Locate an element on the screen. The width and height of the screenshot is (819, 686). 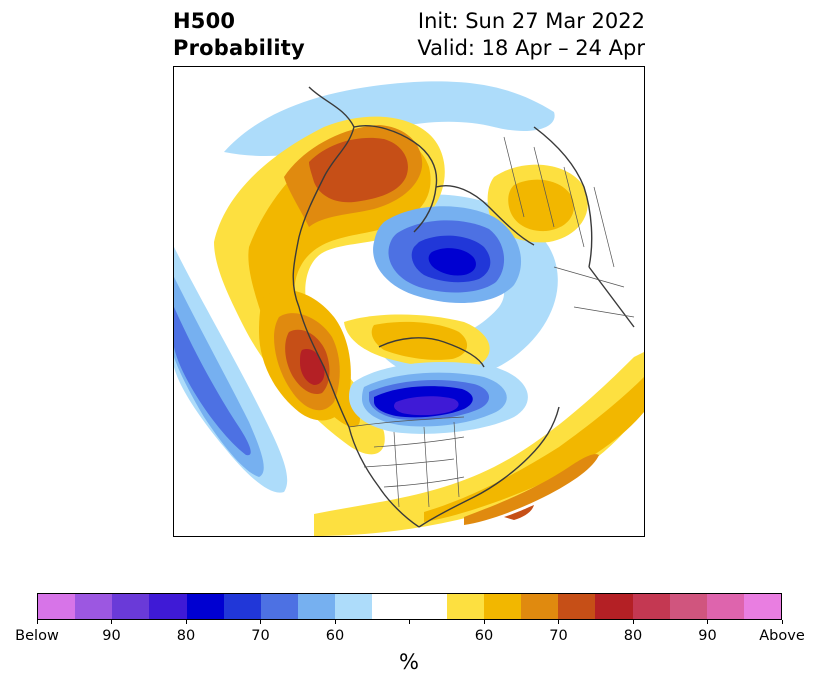
below-95-great-lakes is located at coordinates (426, 406).